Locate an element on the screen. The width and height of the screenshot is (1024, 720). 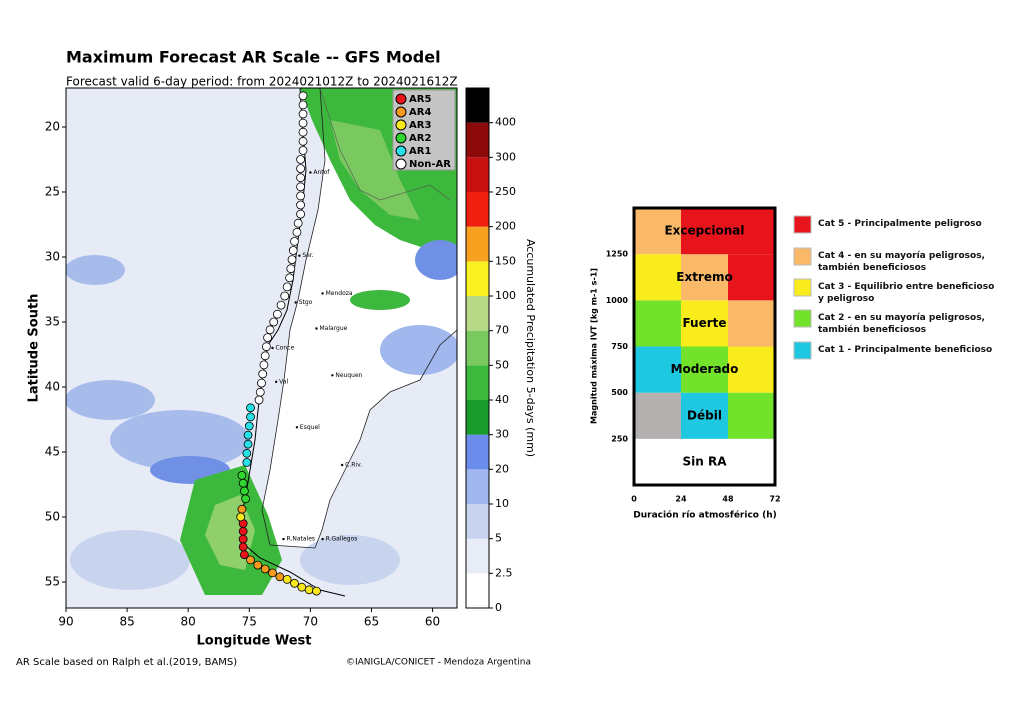
colorbar-tick-label: 30 is located at coordinates (502, 434).